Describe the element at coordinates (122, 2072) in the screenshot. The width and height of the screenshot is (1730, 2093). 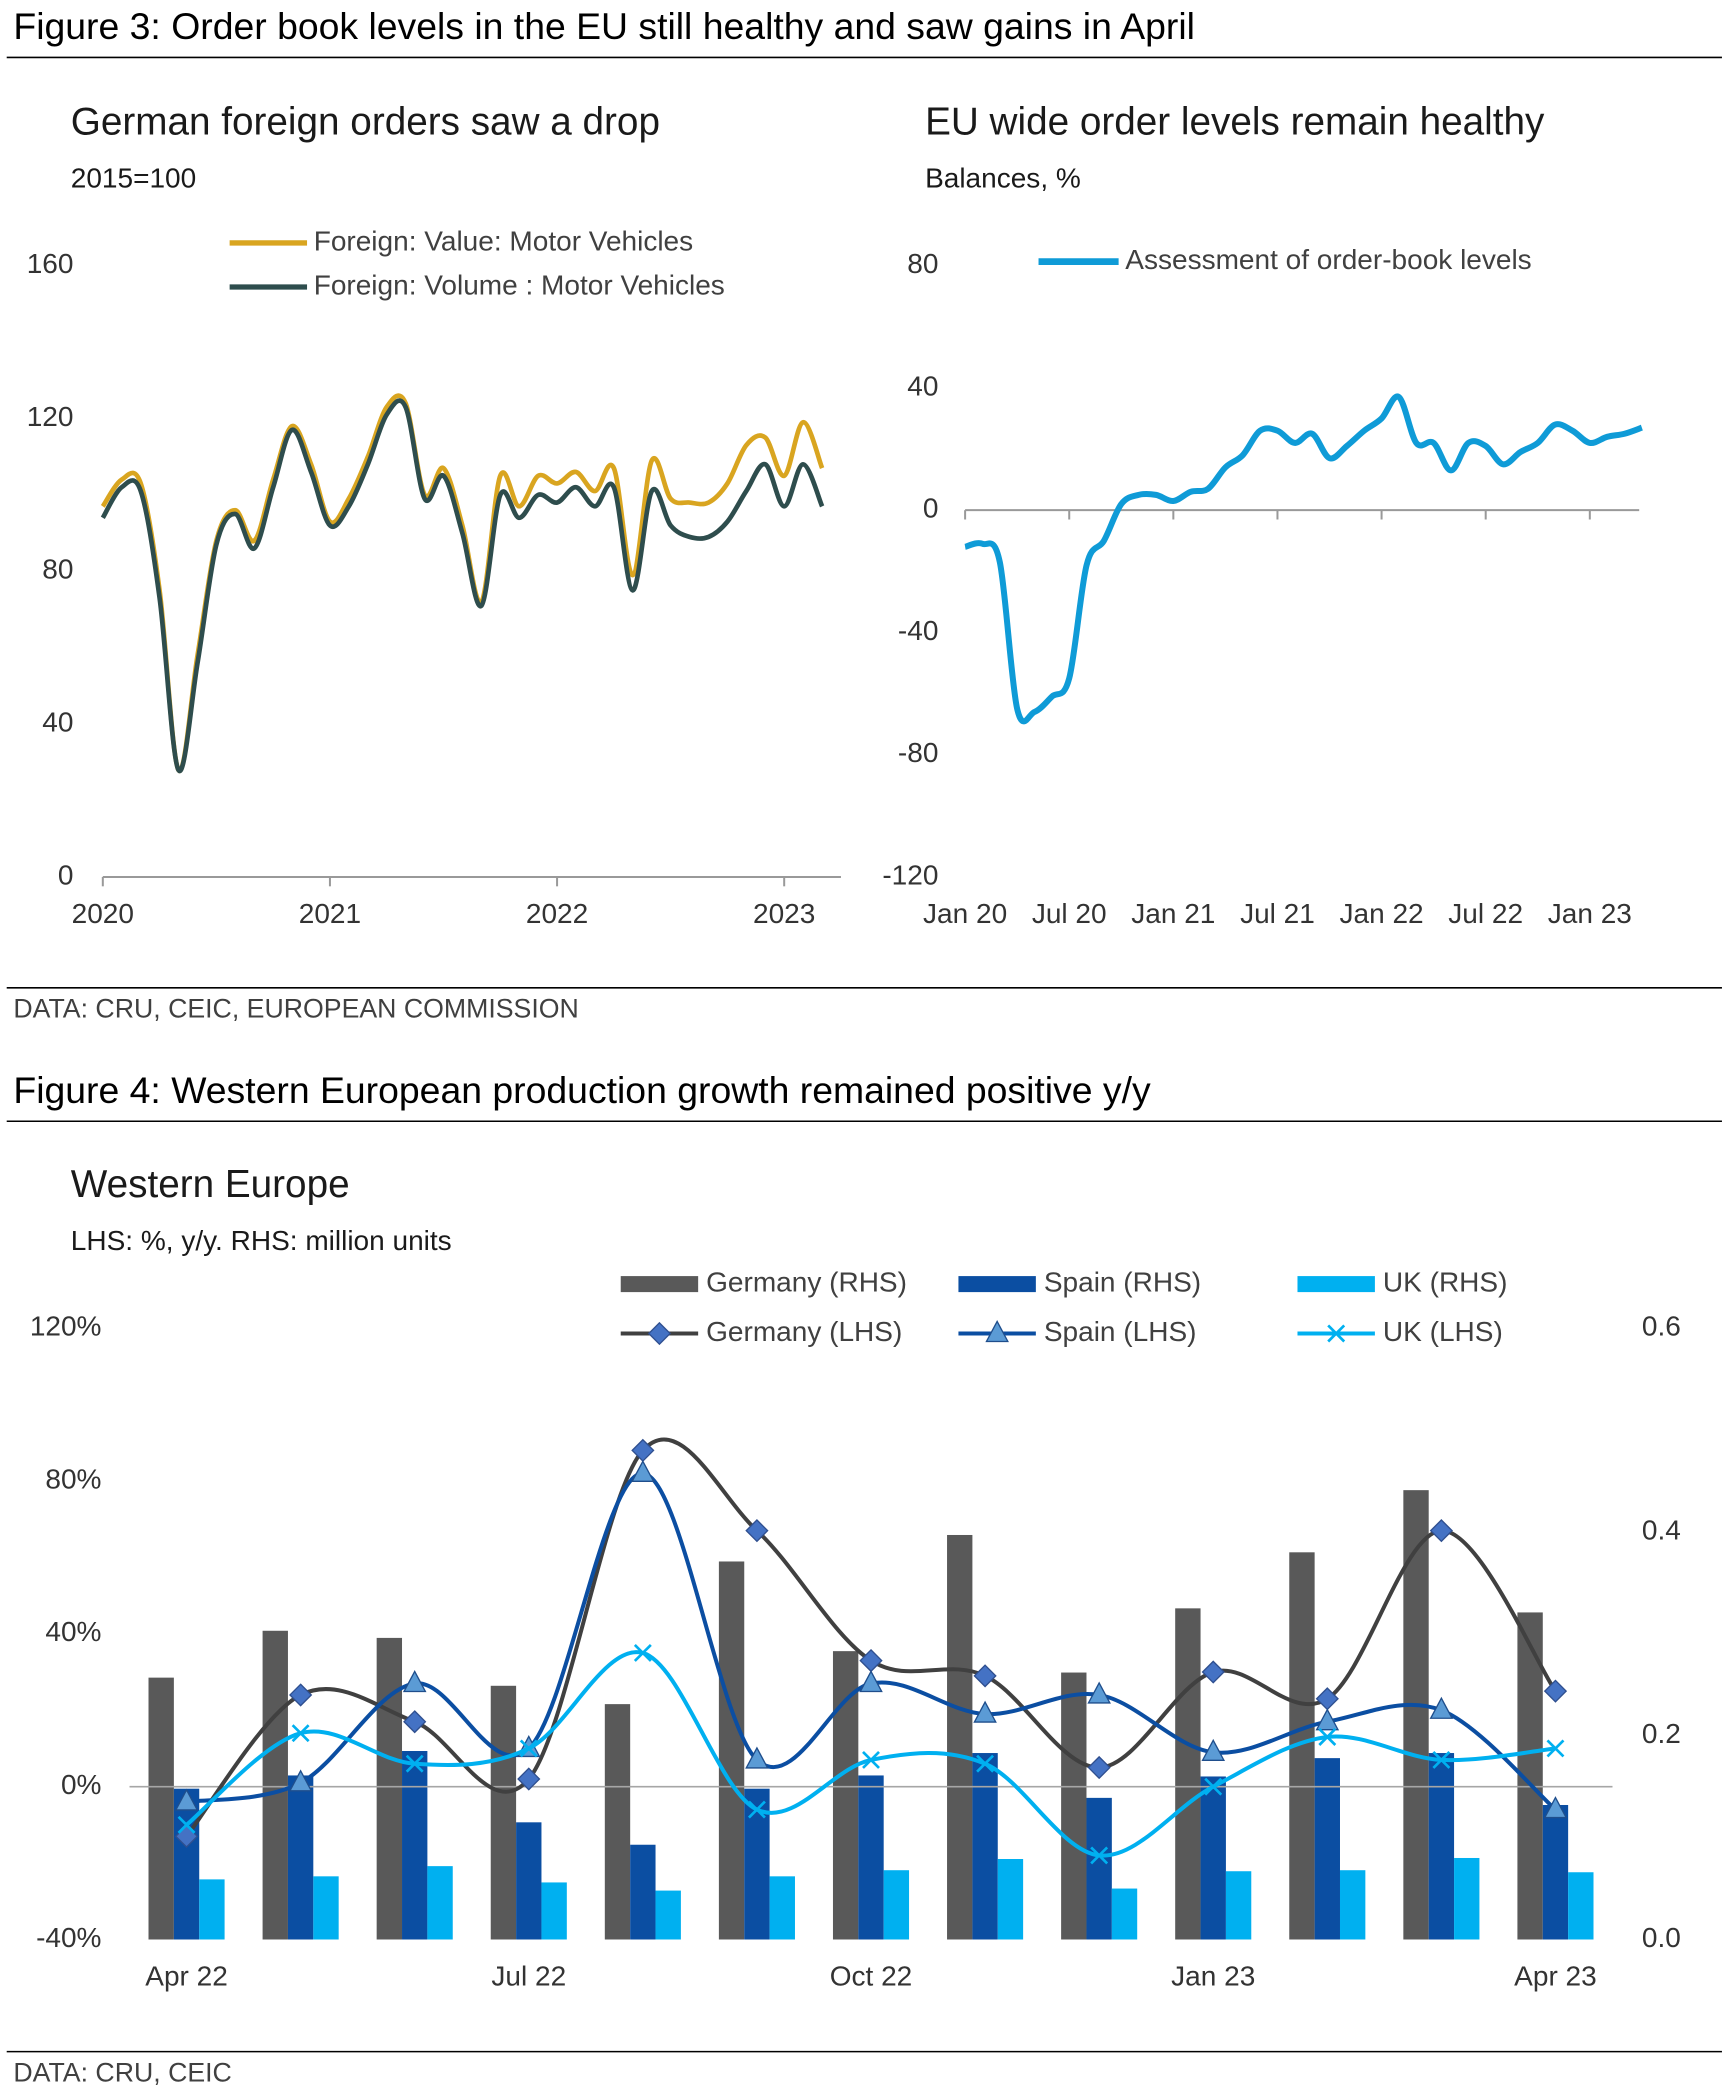
I see `figure-source: DATA: CRU, CEIC` at that location.